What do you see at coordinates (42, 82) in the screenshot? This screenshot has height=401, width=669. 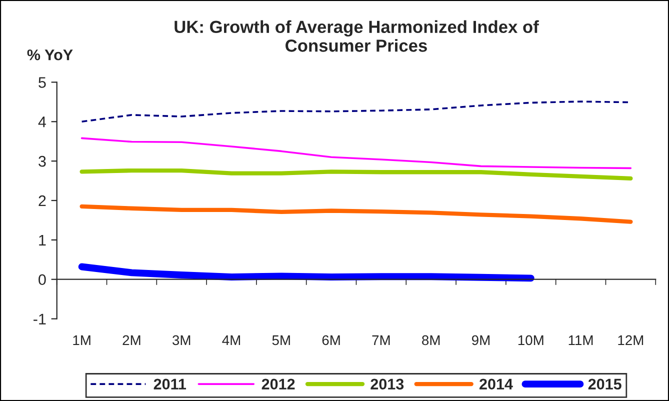 I see `y-tick-label: 5` at bounding box center [42, 82].